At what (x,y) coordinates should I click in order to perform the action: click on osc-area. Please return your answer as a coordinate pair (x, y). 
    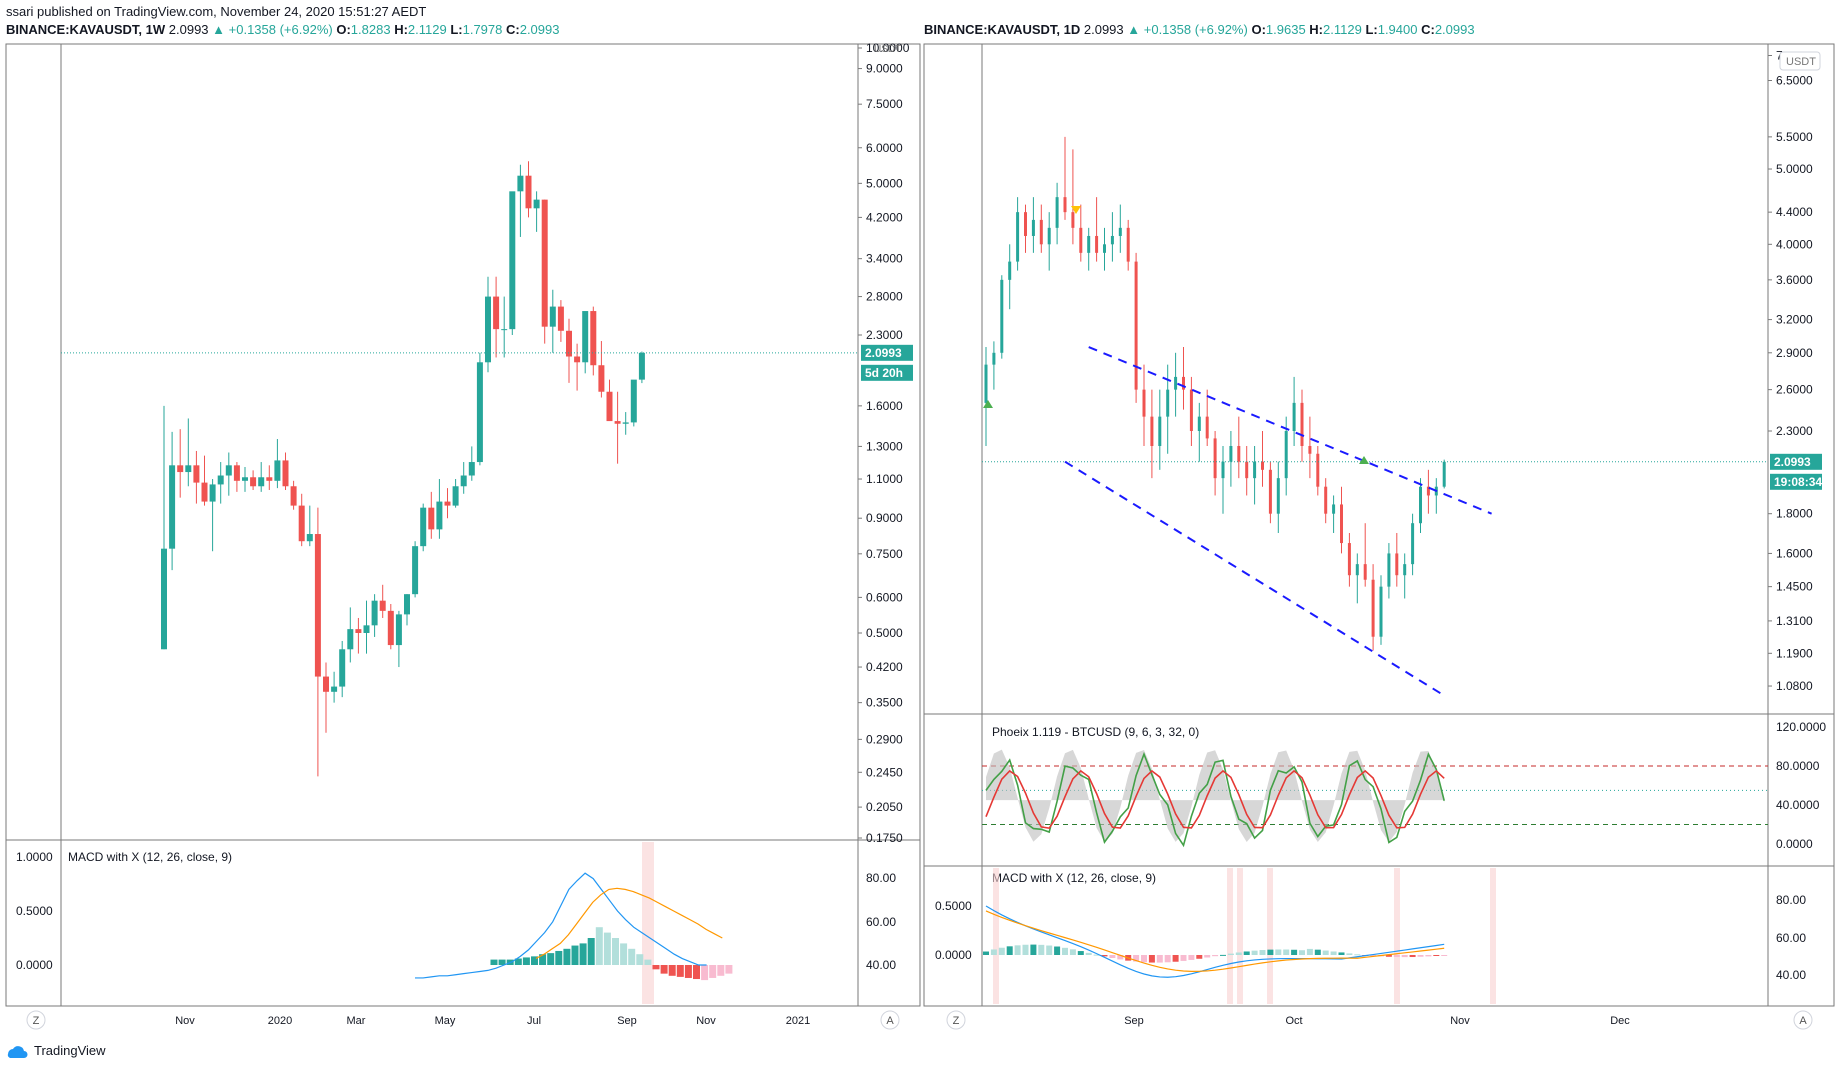
    Looking at the image, I should click on (1215, 796).